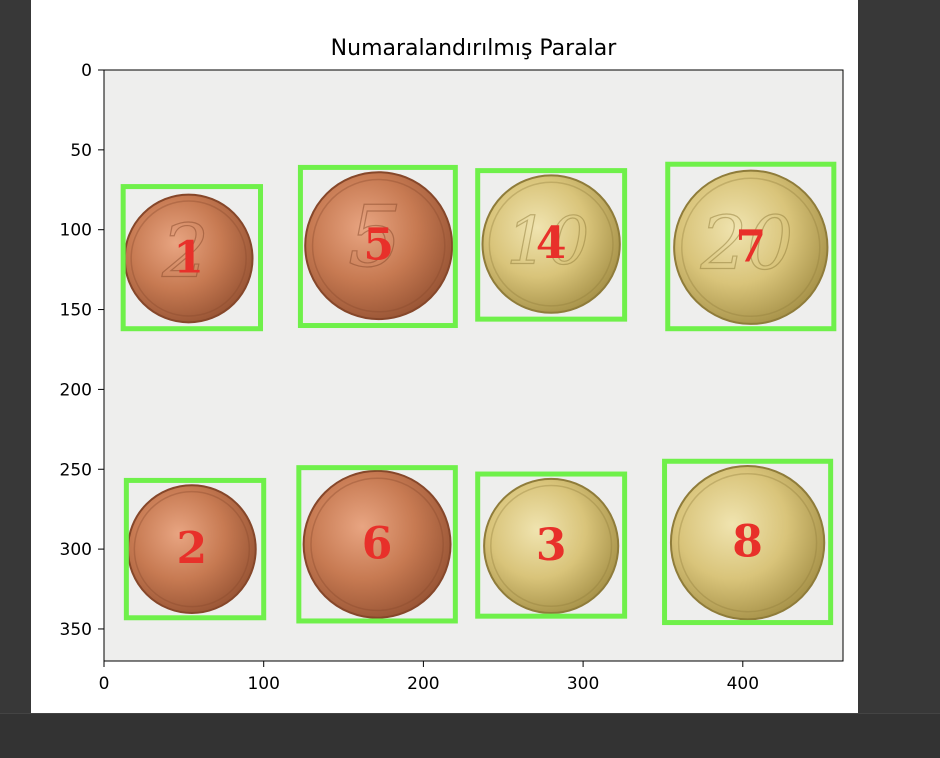 The width and height of the screenshot is (940, 758). I want to click on output-area-bottom, so click(470, 735).